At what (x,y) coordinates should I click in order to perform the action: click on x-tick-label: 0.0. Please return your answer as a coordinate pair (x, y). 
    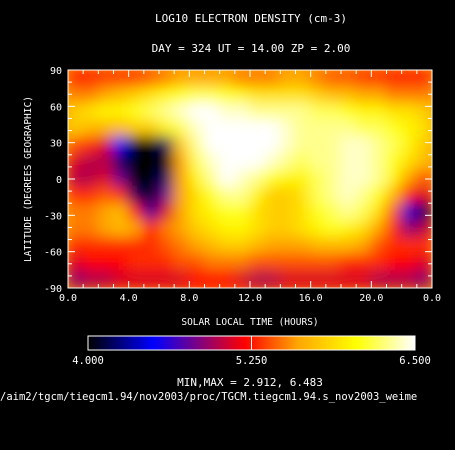
    Looking at the image, I should click on (432, 298).